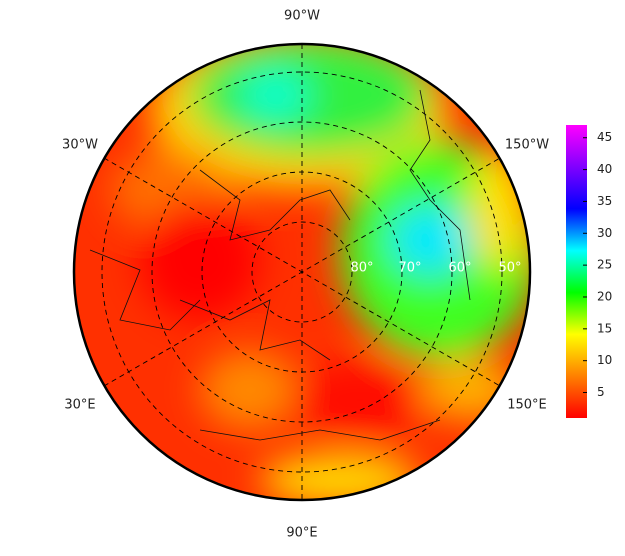 This screenshot has height=556, width=625. Describe the element at coordinates (509, 268) in the screenshot. I see `lat-label: 50°` at that location.